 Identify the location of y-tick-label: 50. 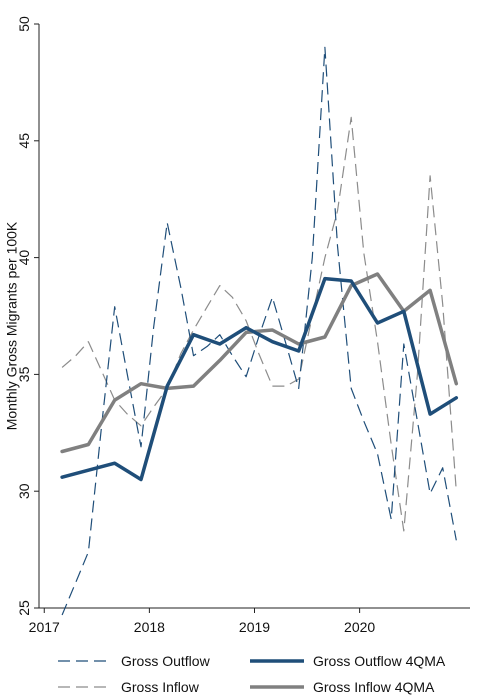
(24, 24).